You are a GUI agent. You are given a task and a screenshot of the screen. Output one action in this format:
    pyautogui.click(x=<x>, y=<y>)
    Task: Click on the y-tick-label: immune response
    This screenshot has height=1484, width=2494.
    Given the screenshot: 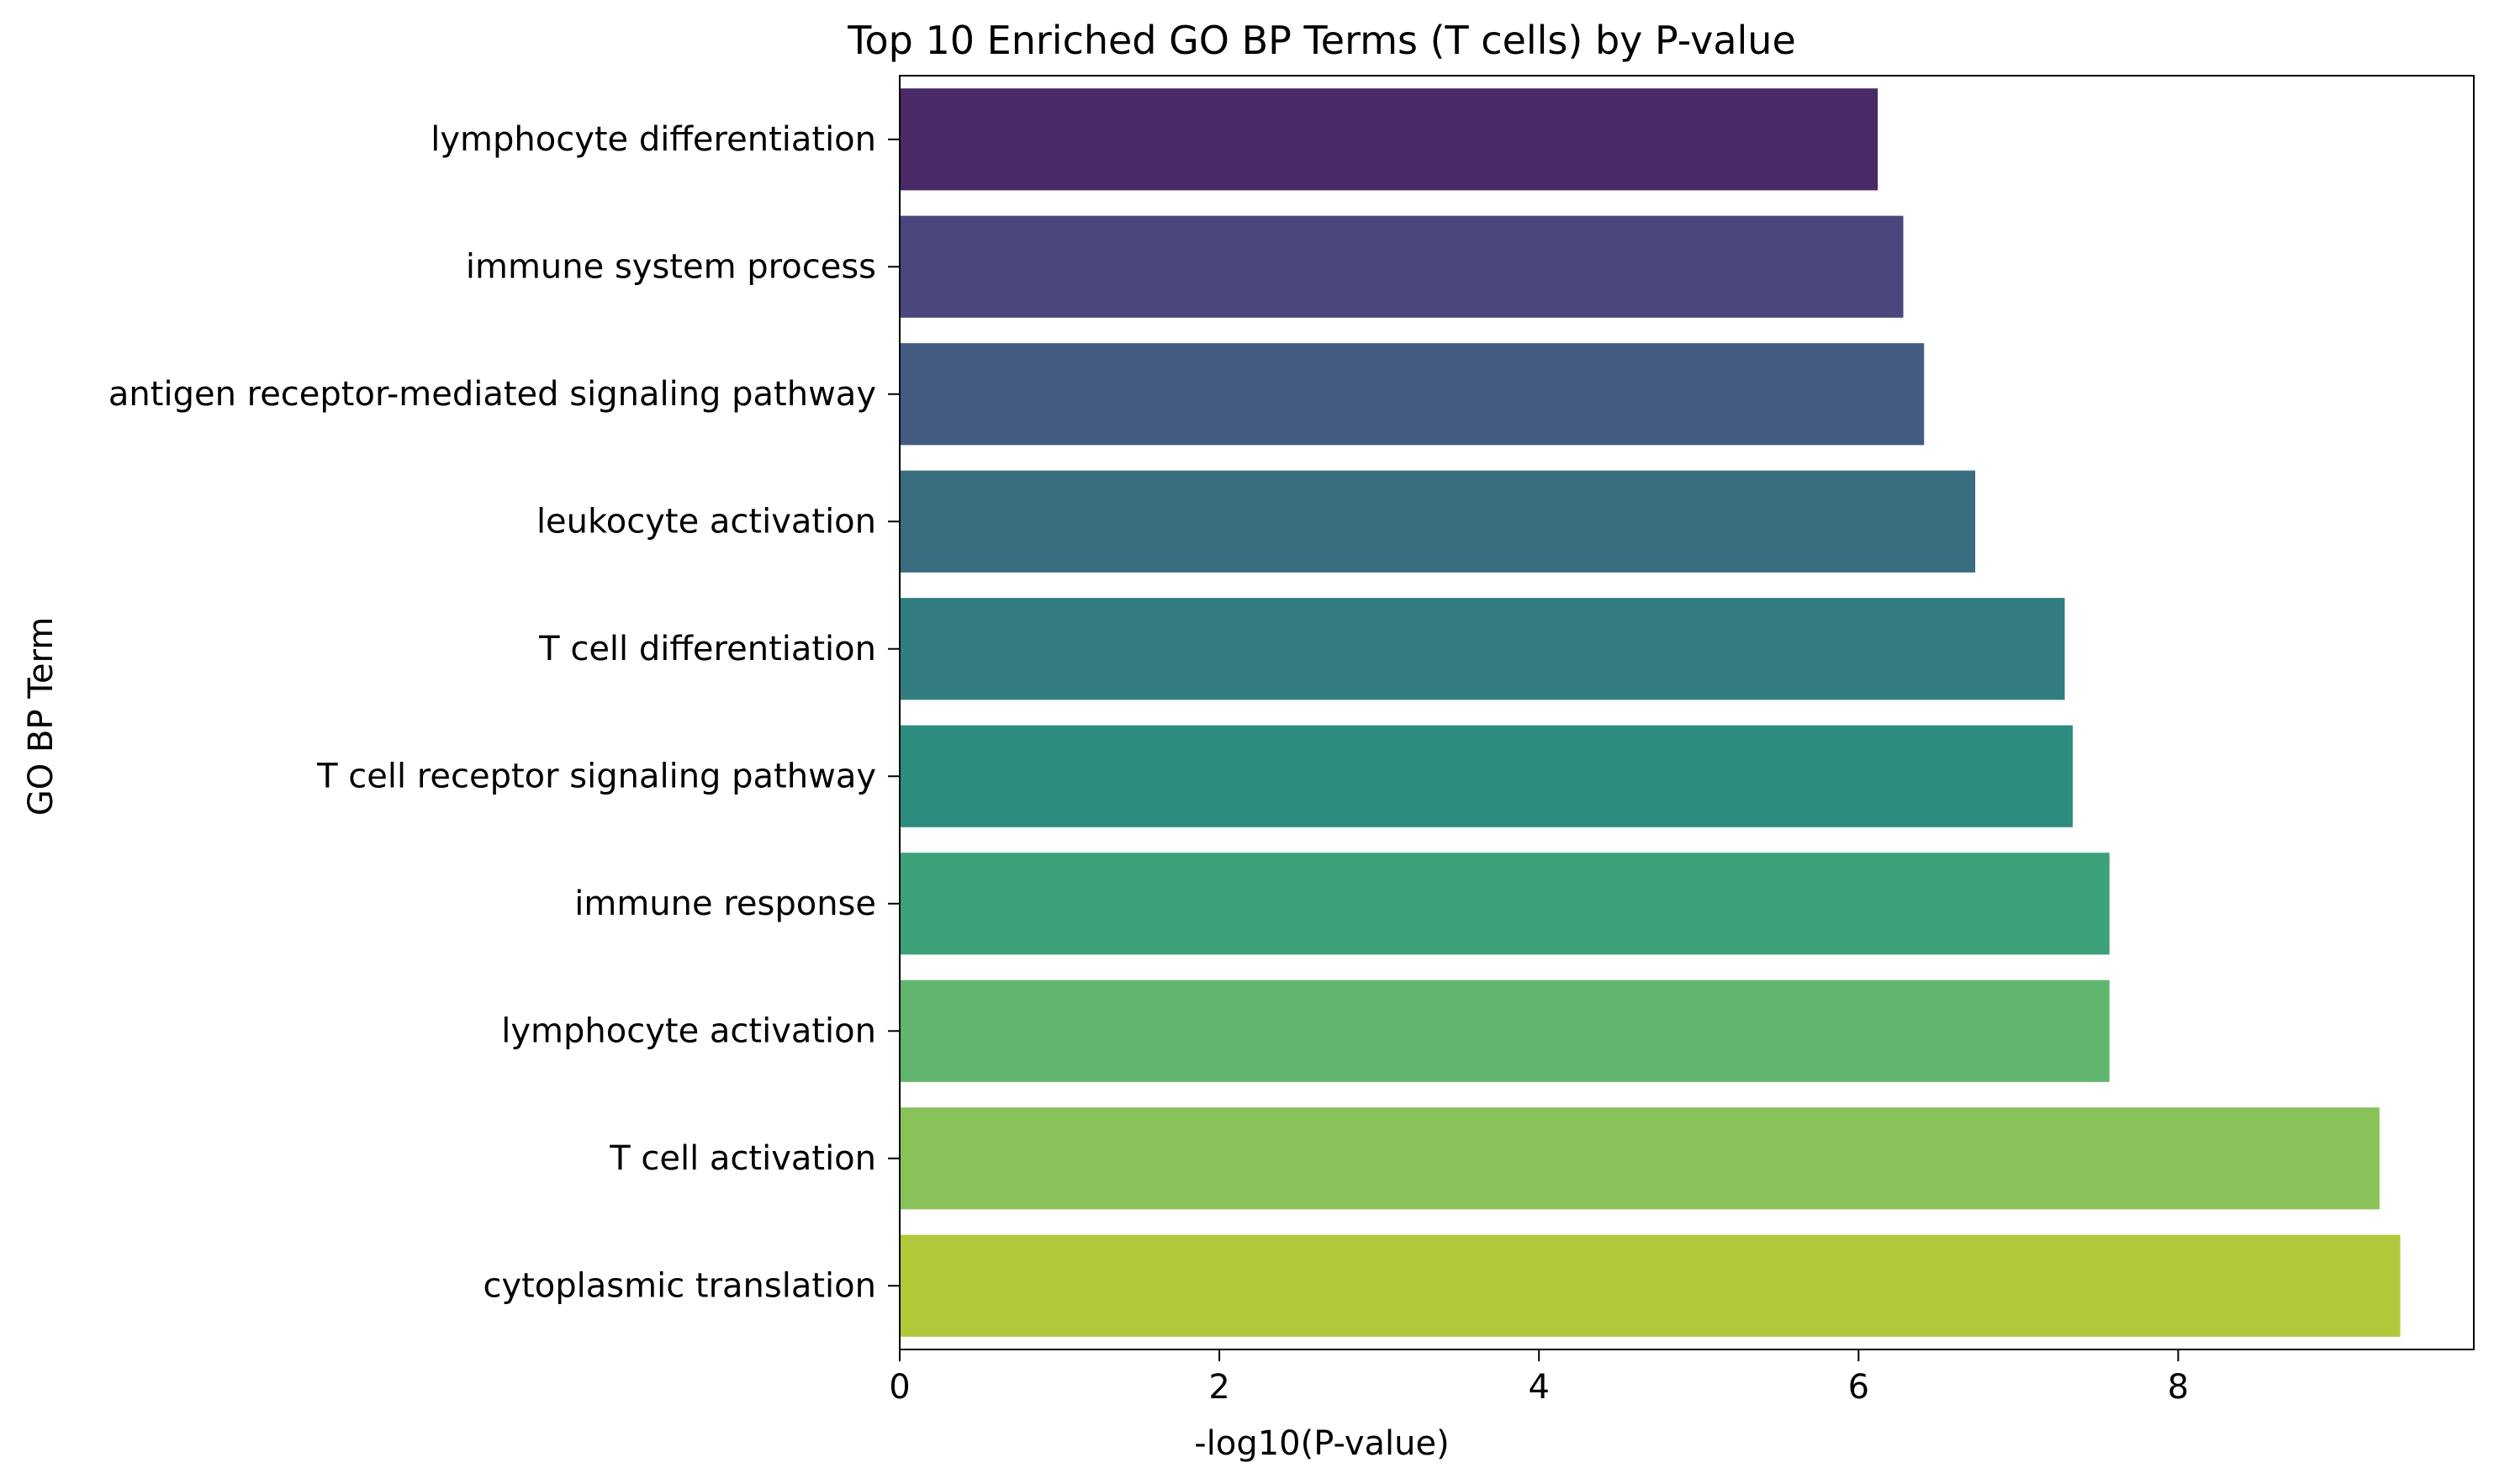 What is the action you would take?
    pyautogui.click(x=725, y=904)
    